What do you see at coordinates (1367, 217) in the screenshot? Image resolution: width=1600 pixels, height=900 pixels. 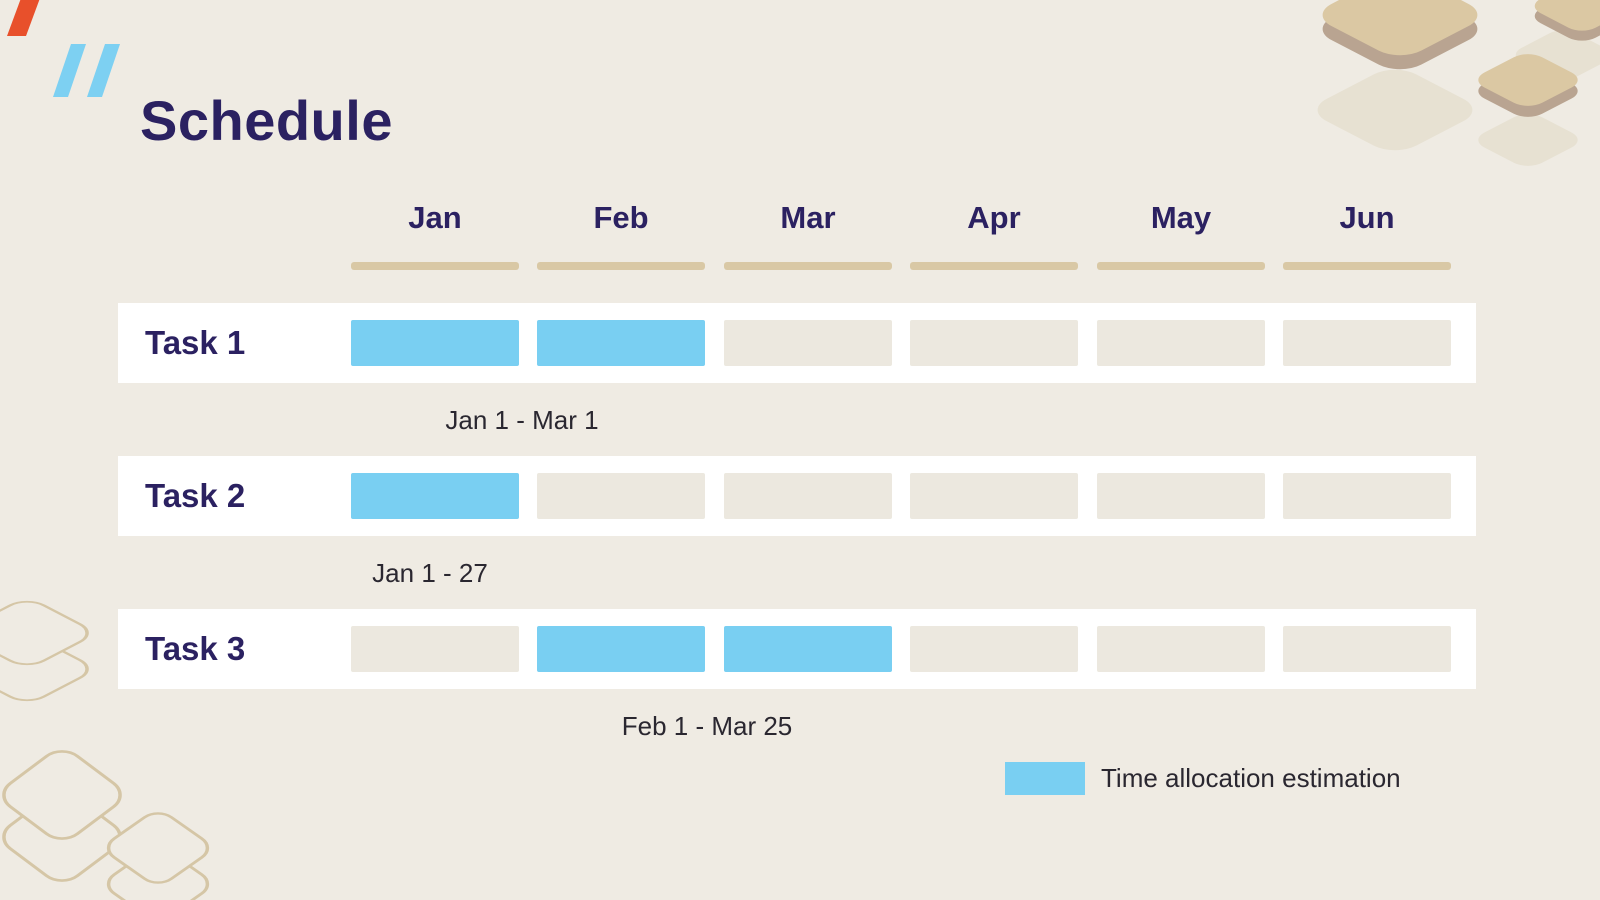 I see `month-label-jun: Jun` at bounding box center [1367, 217].